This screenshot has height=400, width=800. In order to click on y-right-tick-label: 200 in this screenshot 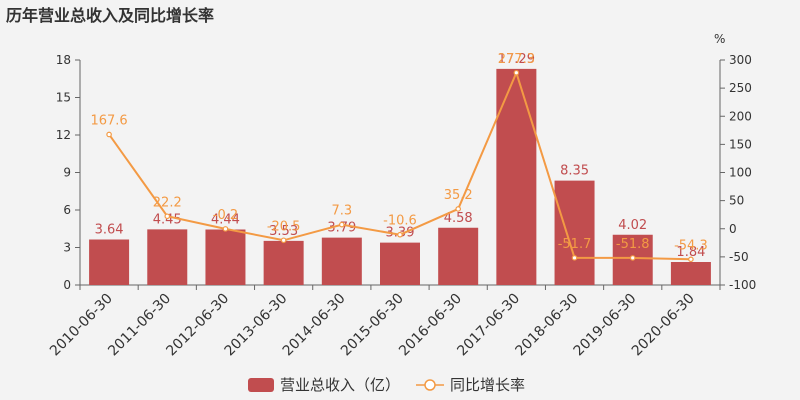, I will do `click(740, 116)`.